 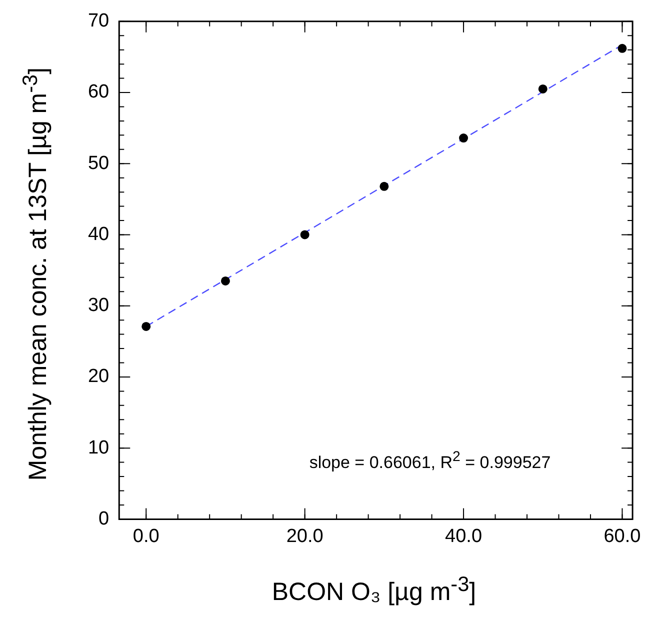 I want to click on y-tick-label: 10, so click(x=99, y=447).